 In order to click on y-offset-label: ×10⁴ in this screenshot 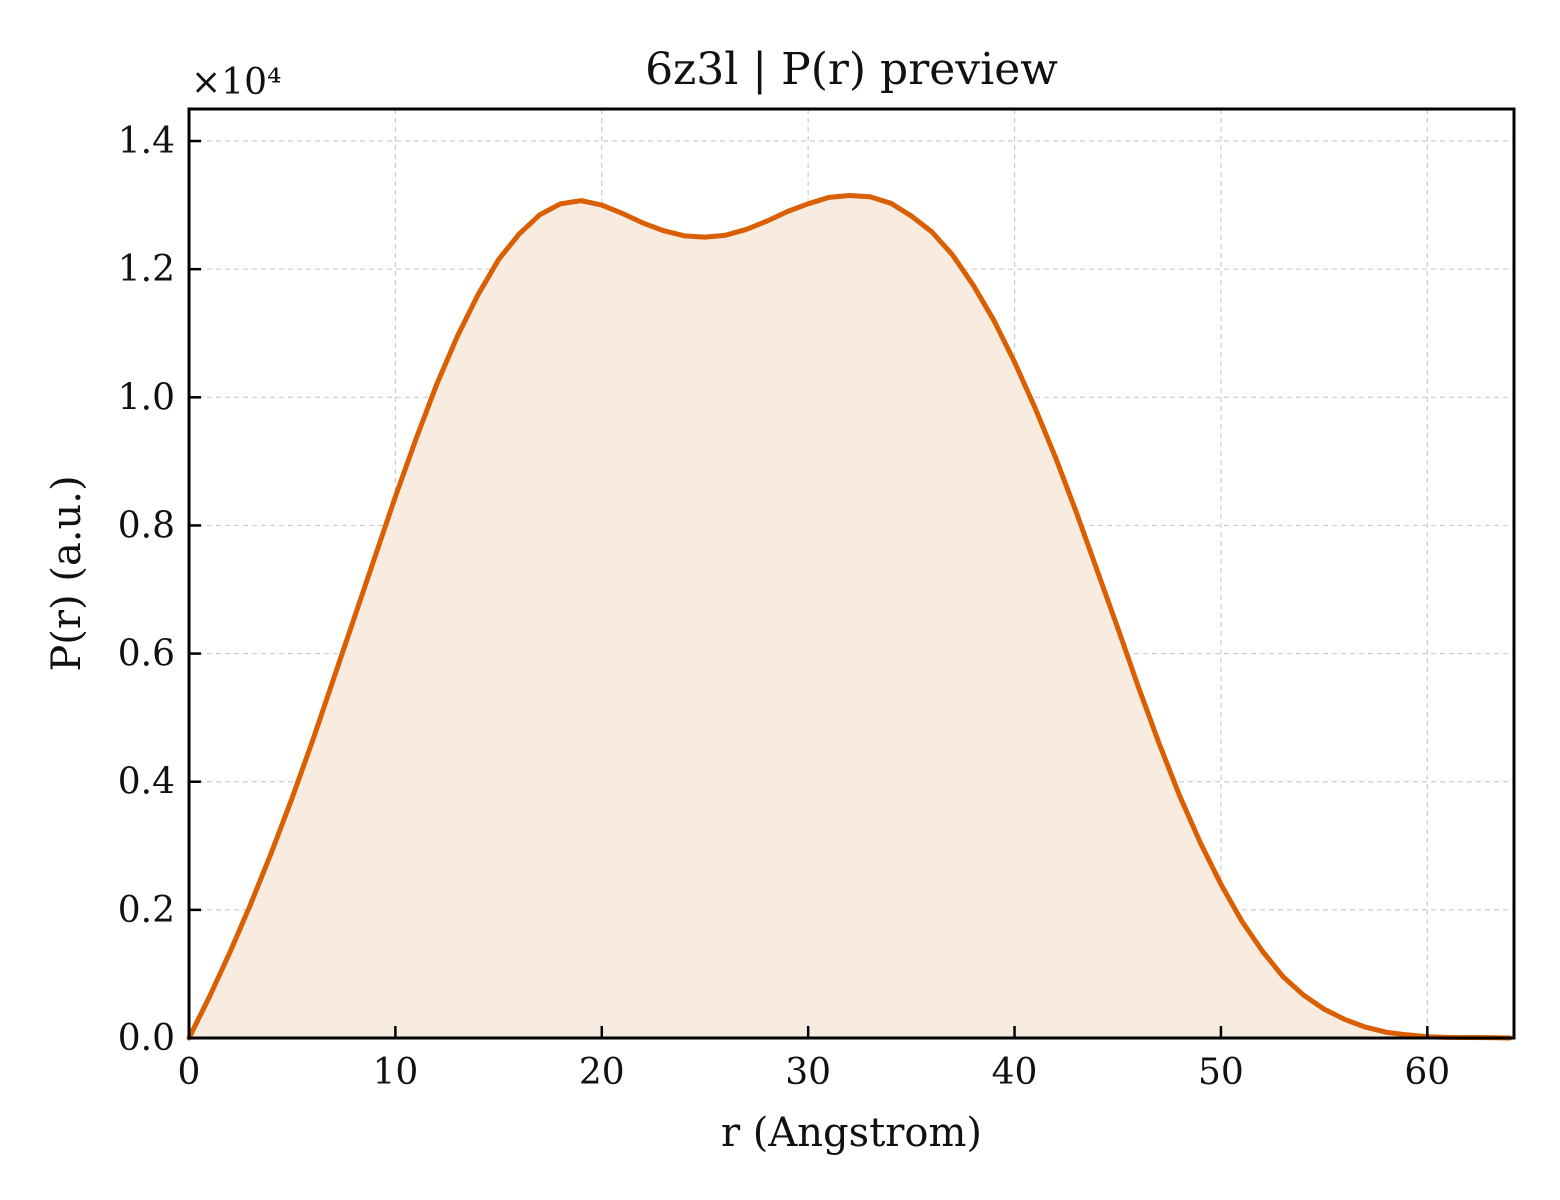, I will do `click(236, 82)`.